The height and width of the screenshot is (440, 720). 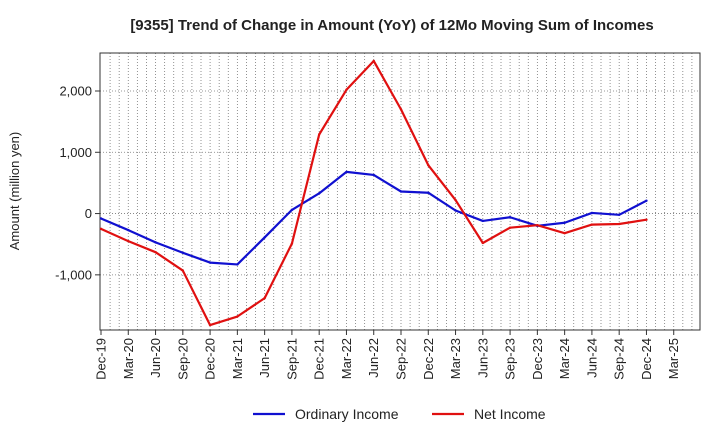 What do you see at coordinates (75, 91) in the screenshot?
I see `y-tick-label: 2,000` at bounding box center [75, 91].